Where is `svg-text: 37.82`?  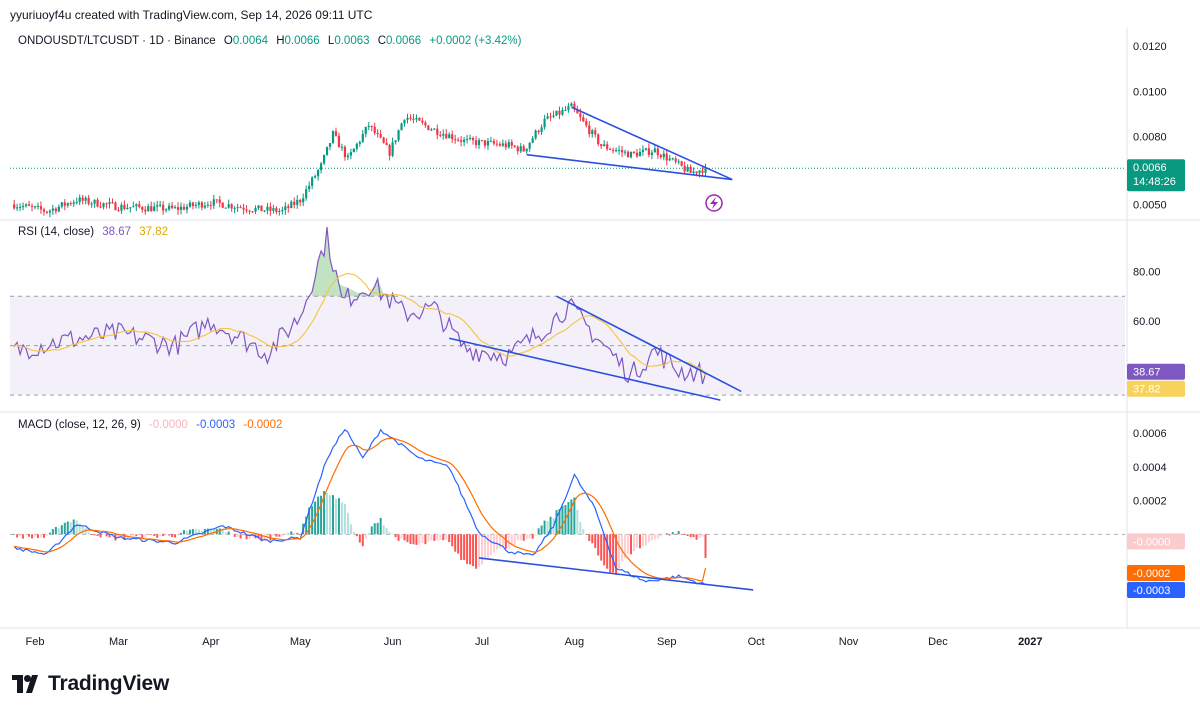
svg-text: 37.82 is located at coordinates (1147, 390).